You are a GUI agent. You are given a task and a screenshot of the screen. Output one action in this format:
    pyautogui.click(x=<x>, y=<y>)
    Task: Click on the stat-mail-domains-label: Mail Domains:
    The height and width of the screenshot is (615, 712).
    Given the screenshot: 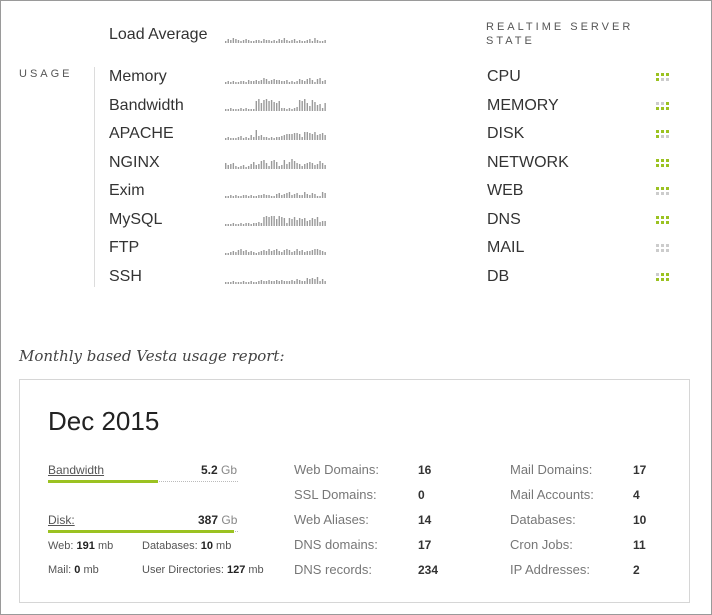 What is the action you would take?
    pyautogui.click(x=551, y=469)
    